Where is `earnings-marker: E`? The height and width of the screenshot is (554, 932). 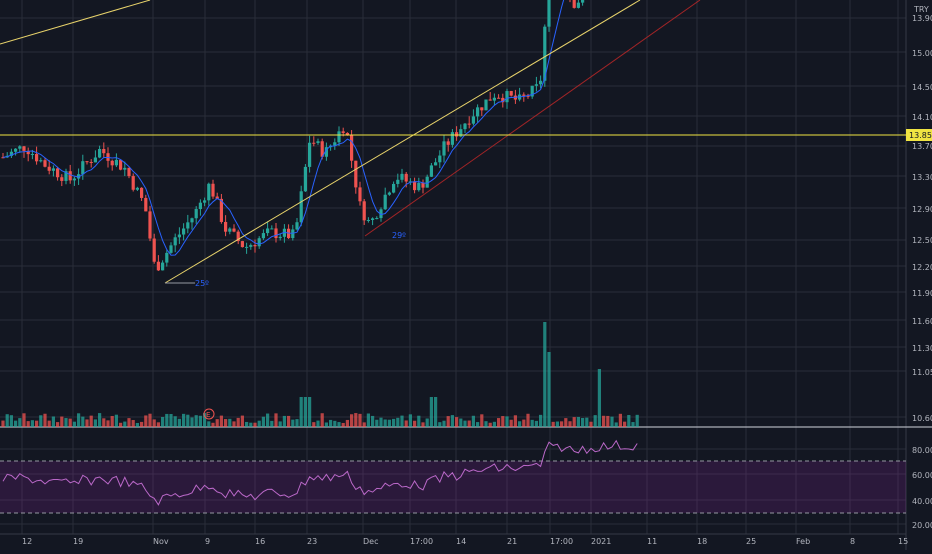
earnings-marker: E is located at coordinates (209, 414).